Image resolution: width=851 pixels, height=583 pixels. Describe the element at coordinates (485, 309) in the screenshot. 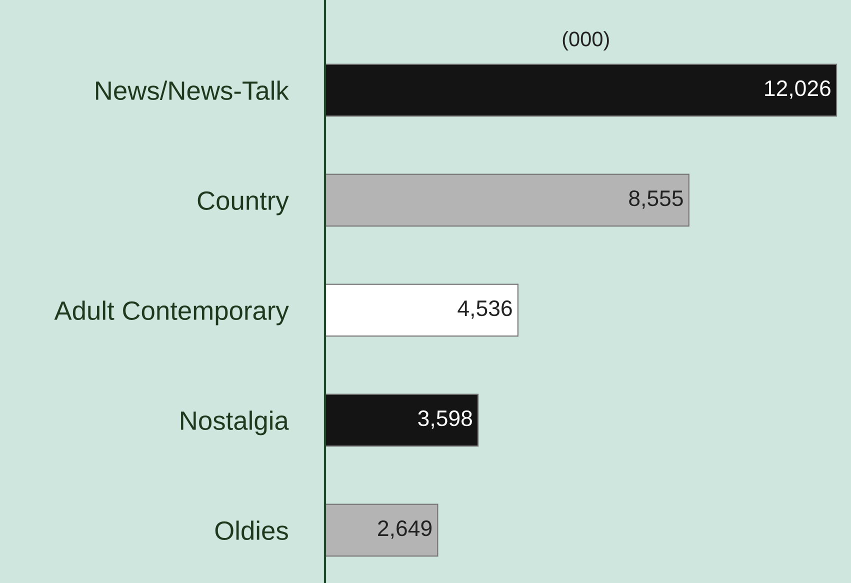

I see `data-label: 4,536` at that location.